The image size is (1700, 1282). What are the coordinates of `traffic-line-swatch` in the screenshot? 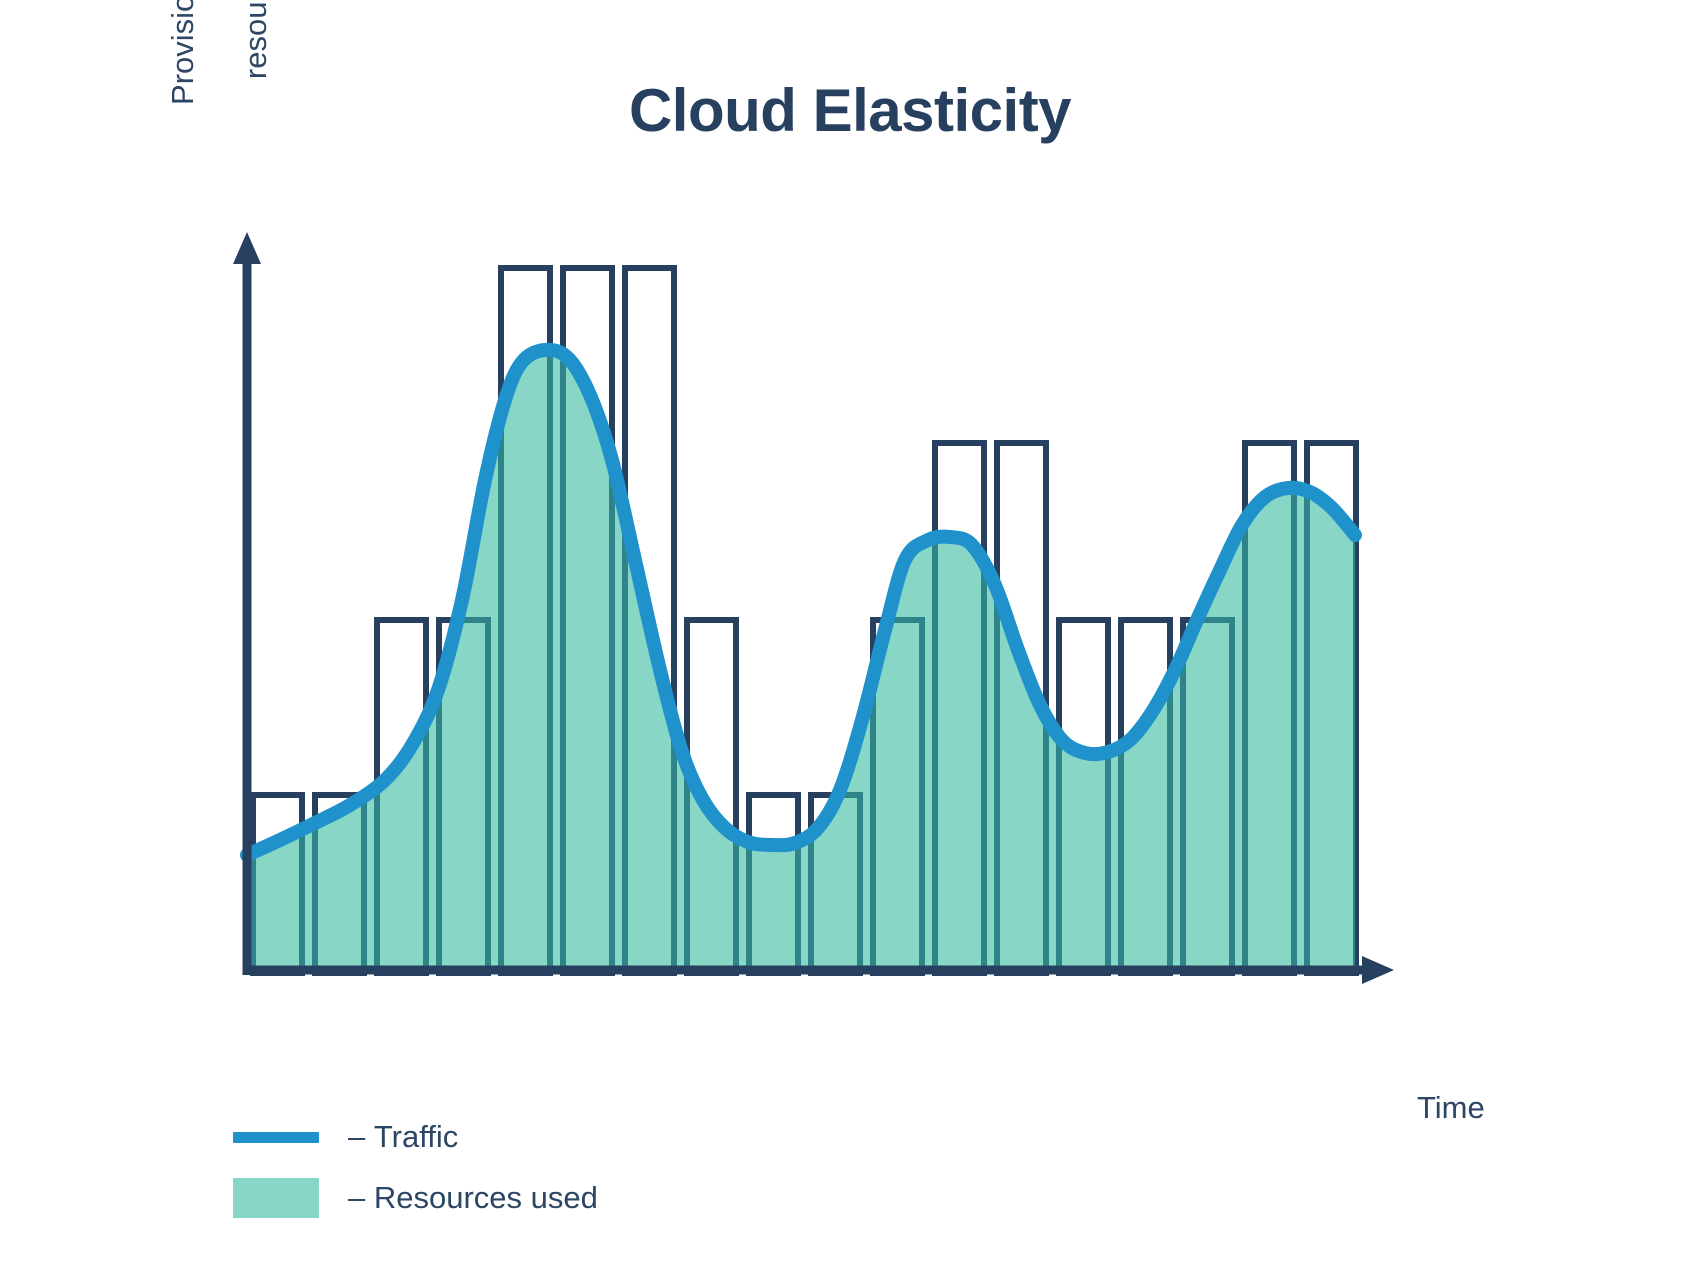 It's located at (276, 1137).